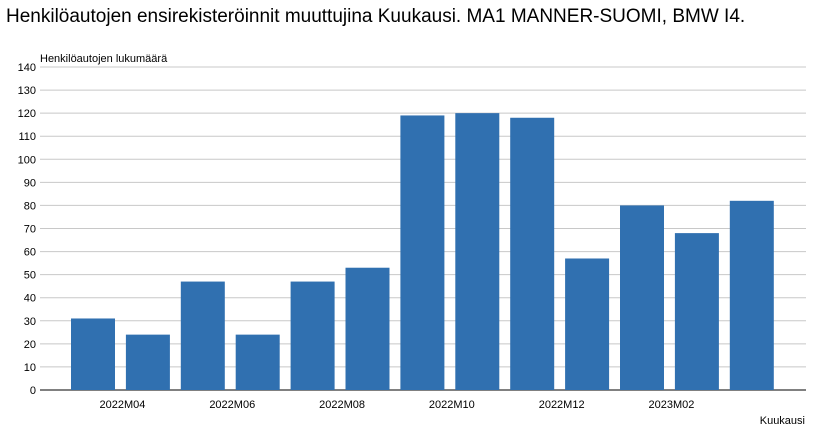 The image size is (815, 433). What do you see at coordinates (367, 328) in the screenshot?
I see `bar-2022M08` at bounding box center [367, 328].